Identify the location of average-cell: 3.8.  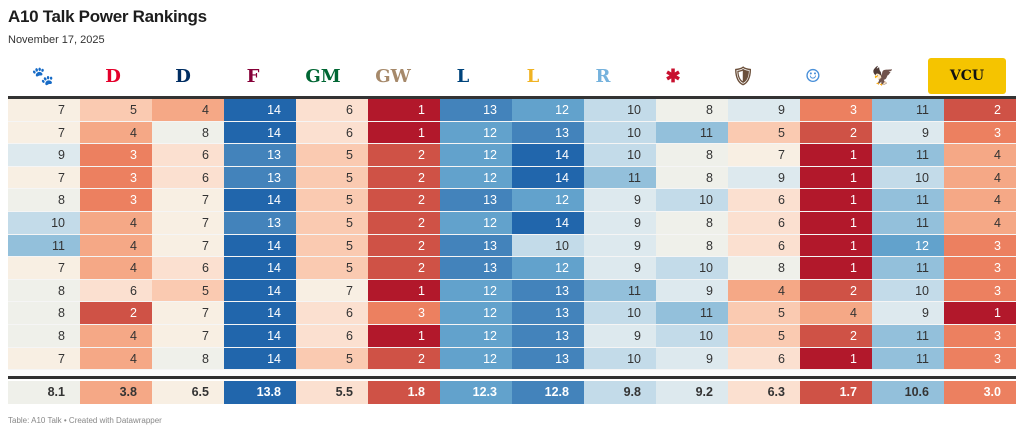
(116, 392).